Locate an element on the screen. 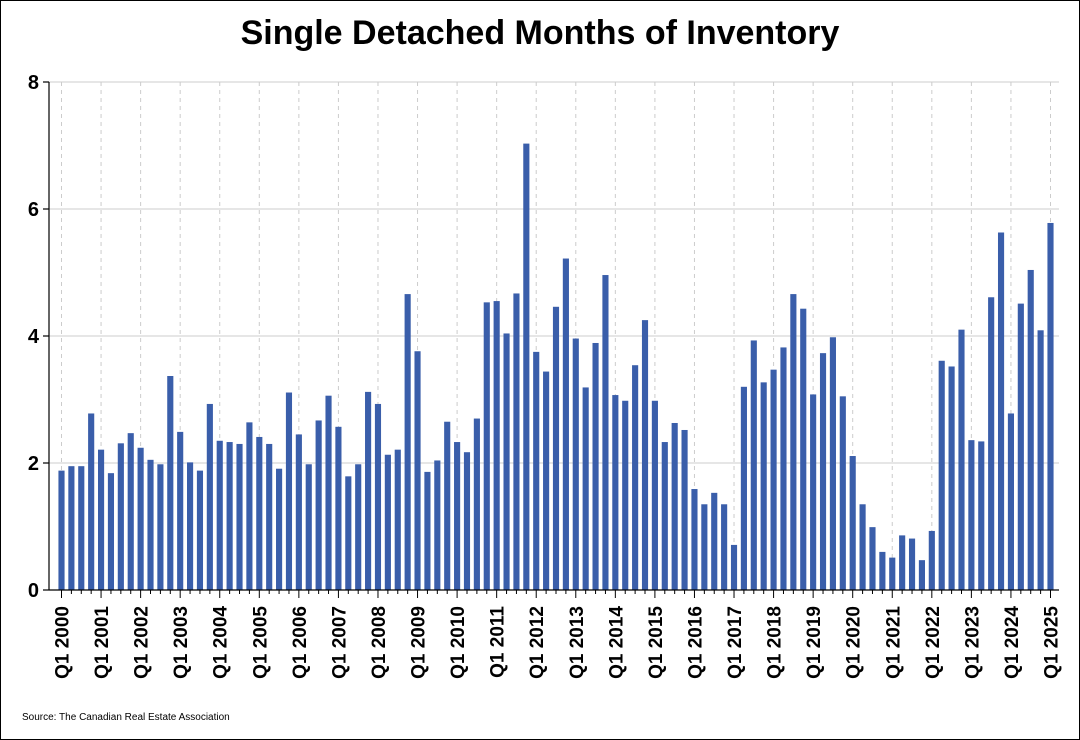 The width and height of the screenshot is (1080, 740). x-tick-label: Q1 2007 is located at coordinates (339, 642).